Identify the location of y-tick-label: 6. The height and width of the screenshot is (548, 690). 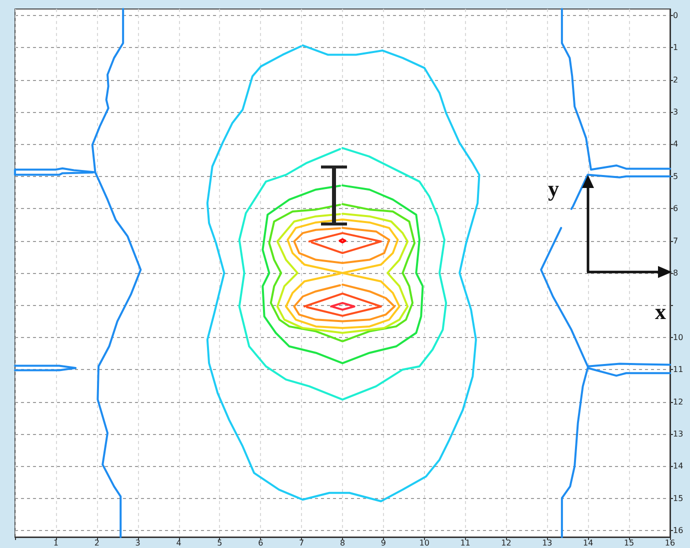
(675, 209).